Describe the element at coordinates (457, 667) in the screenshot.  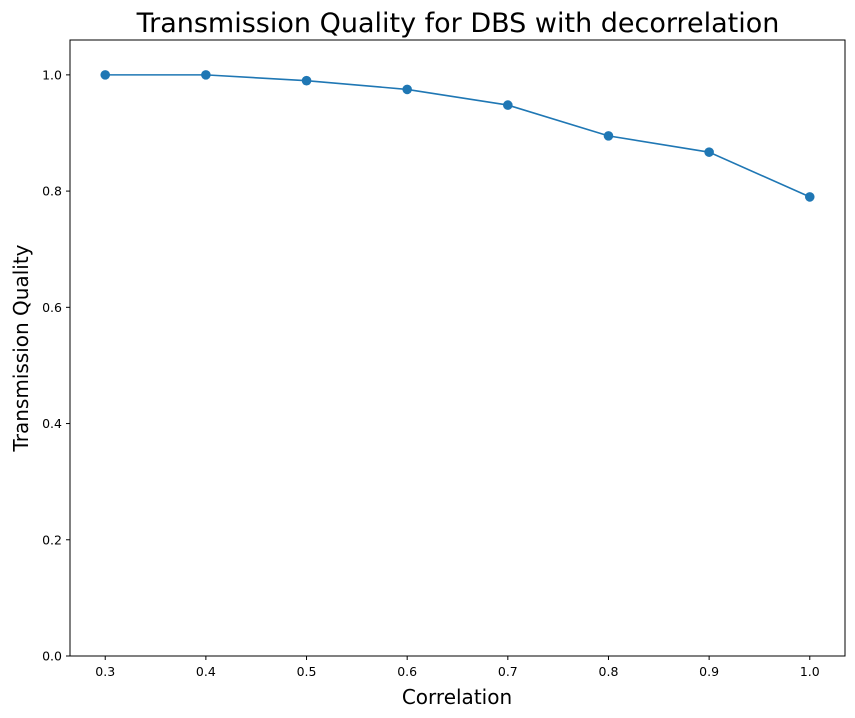
I see `x-axis: 0.3 0.4 0.5 0.6 0.7 0.8 0.9 1.0` at that location.